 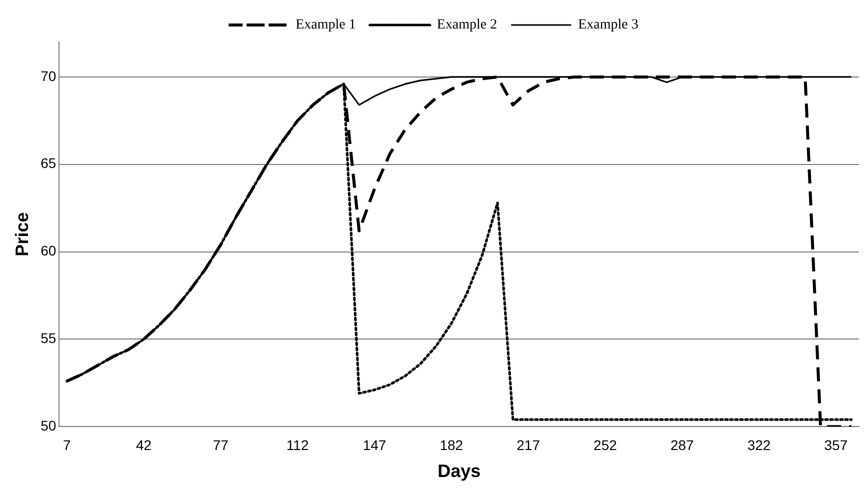 I want to click on x-tick-label: 182, so click(x=452, y=444).